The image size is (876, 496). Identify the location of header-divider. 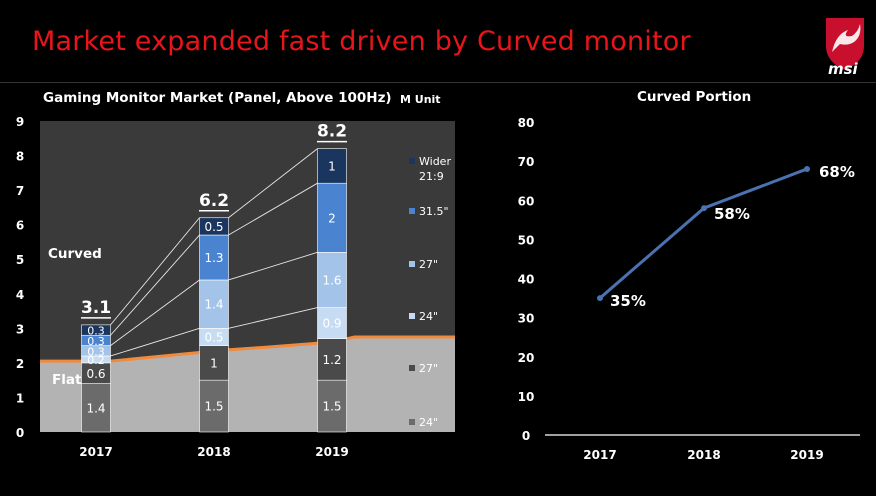
(438, 82).